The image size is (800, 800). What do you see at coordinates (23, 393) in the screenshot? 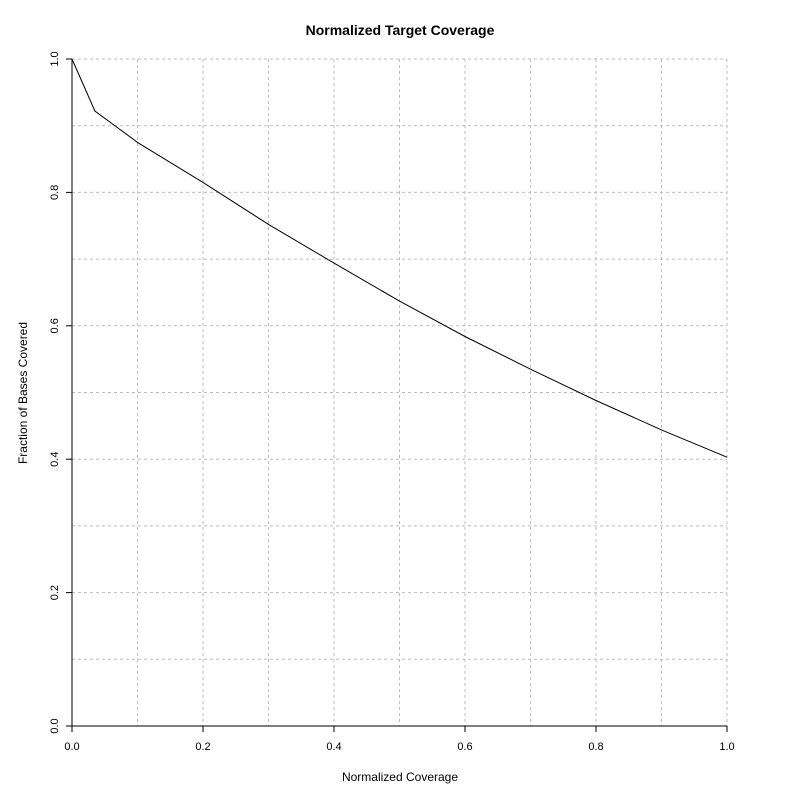
I see `y-axis-label: Fraction of Bases Covered` at bounding box center [23, 393].